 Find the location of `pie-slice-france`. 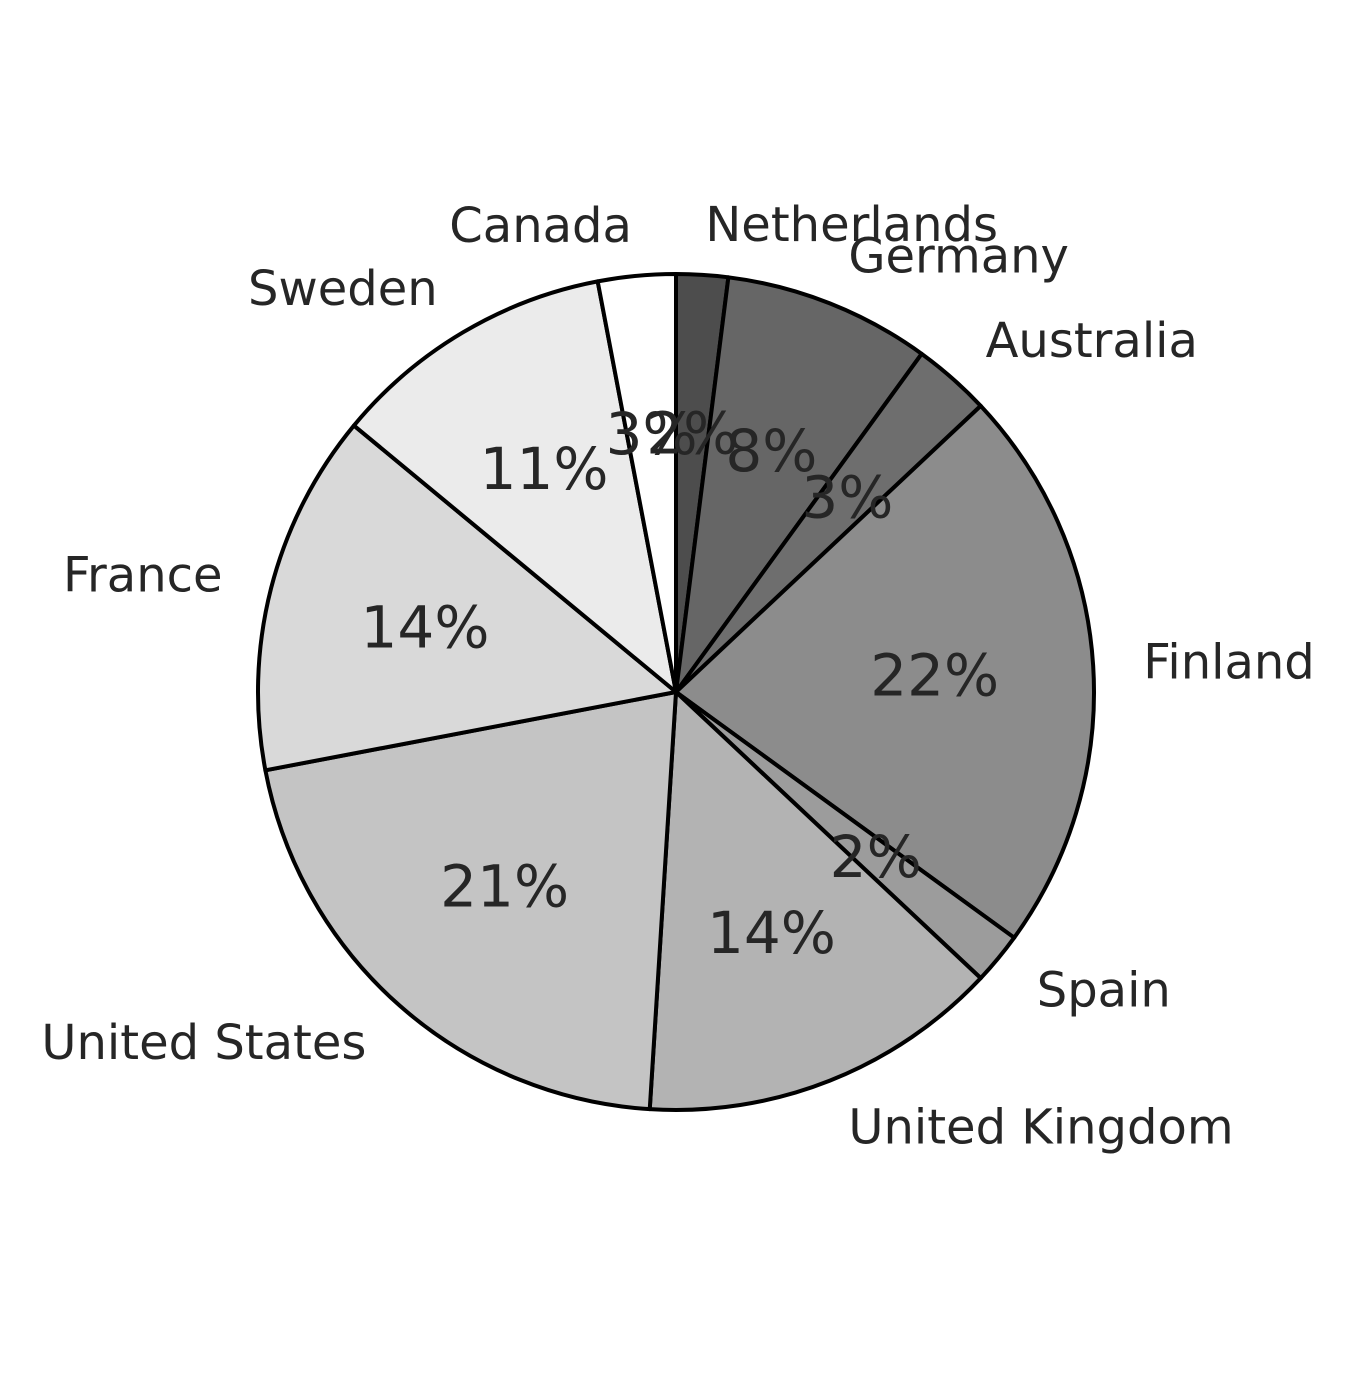

pie-slice-france is located at coordinates (467, 598).